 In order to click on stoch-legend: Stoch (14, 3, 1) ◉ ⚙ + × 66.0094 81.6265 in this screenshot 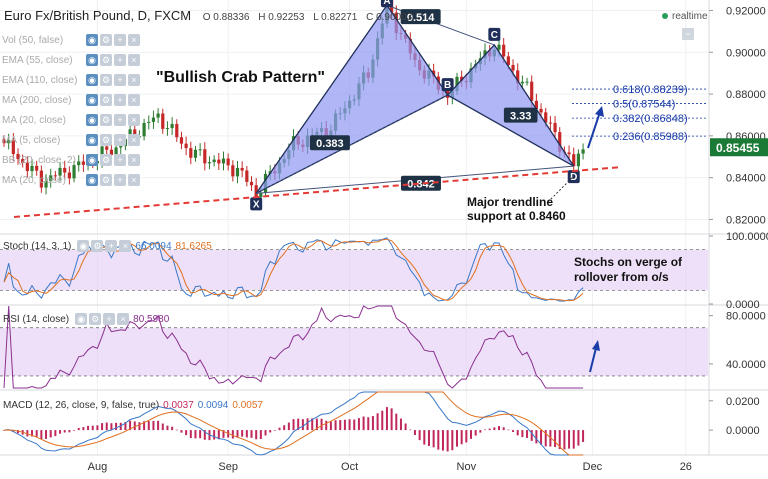, I will do `click(107, 246)`.